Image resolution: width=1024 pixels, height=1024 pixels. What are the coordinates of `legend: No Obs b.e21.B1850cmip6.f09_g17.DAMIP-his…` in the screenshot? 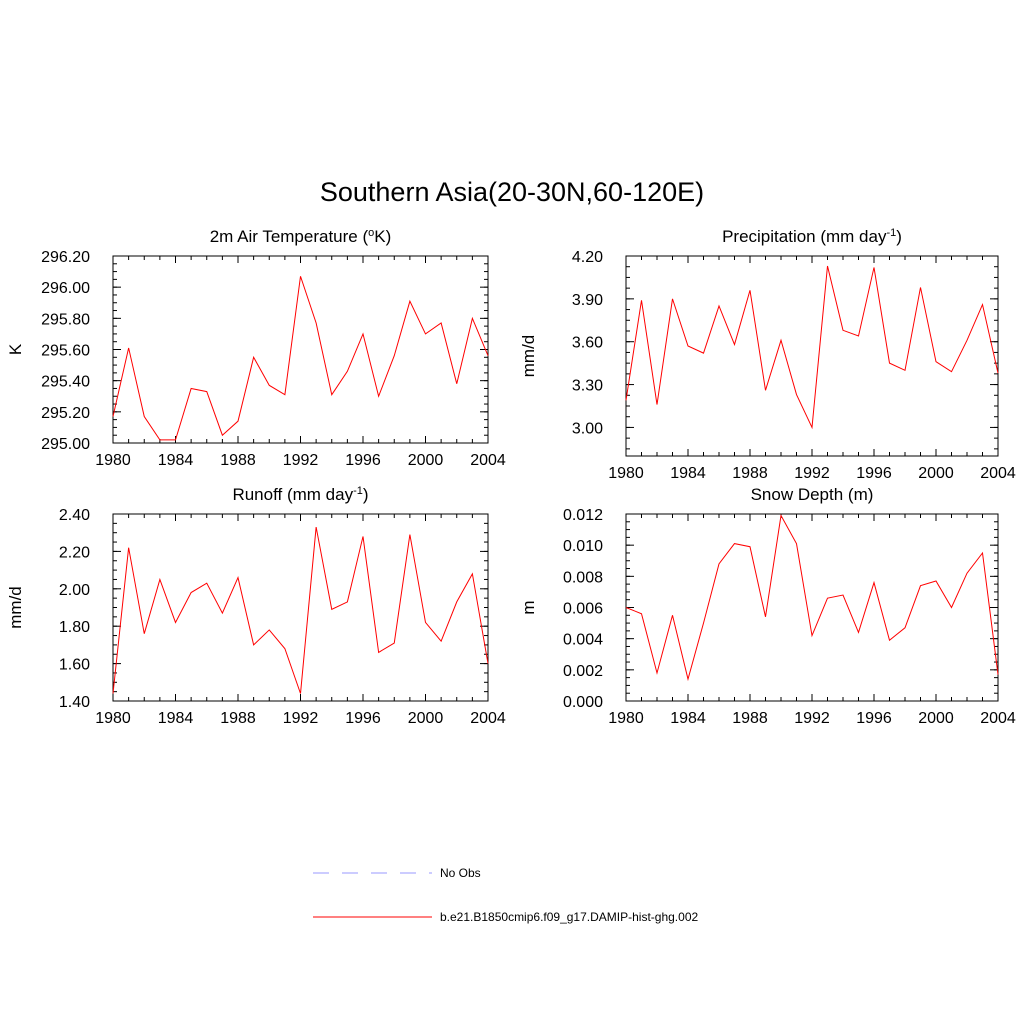 It's located at (505, 895).